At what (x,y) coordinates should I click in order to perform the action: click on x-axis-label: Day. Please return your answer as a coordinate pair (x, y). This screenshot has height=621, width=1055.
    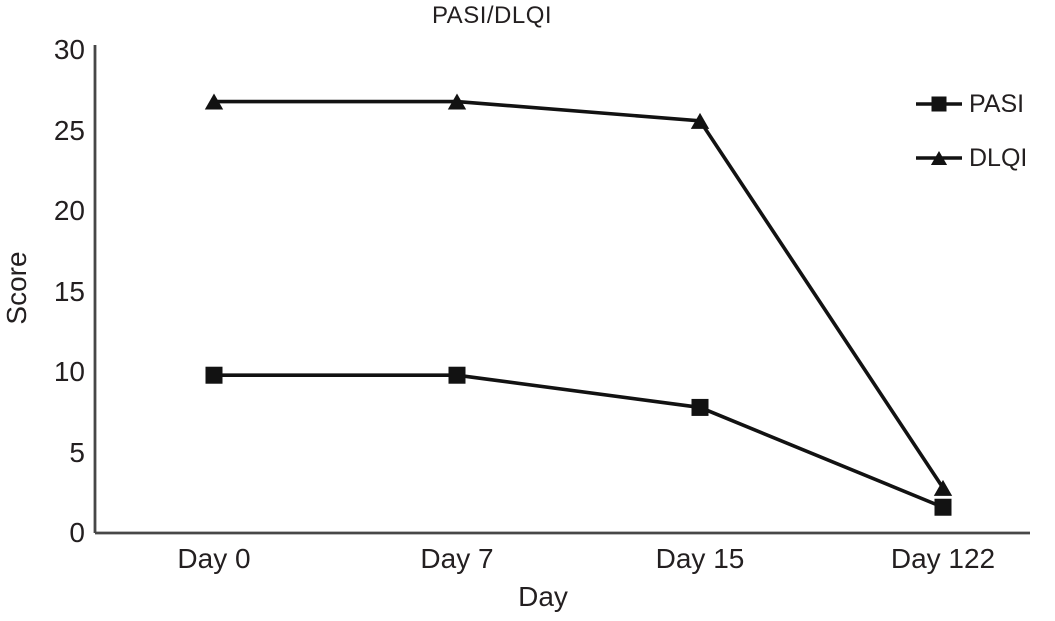
    Looking at the image, I should click on (543, 596).